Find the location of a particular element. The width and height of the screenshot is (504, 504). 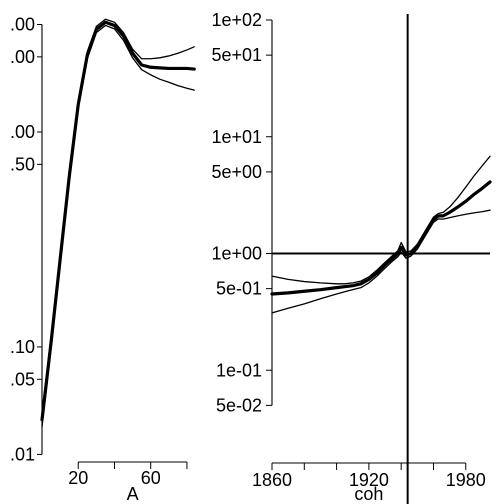

cohort-y-tick-label: 5e+00 is located at coordinates (236, 172).